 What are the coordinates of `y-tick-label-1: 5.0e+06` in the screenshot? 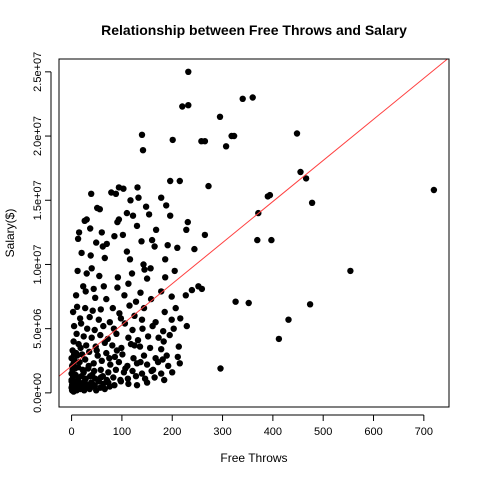 It's located at (38, 329).